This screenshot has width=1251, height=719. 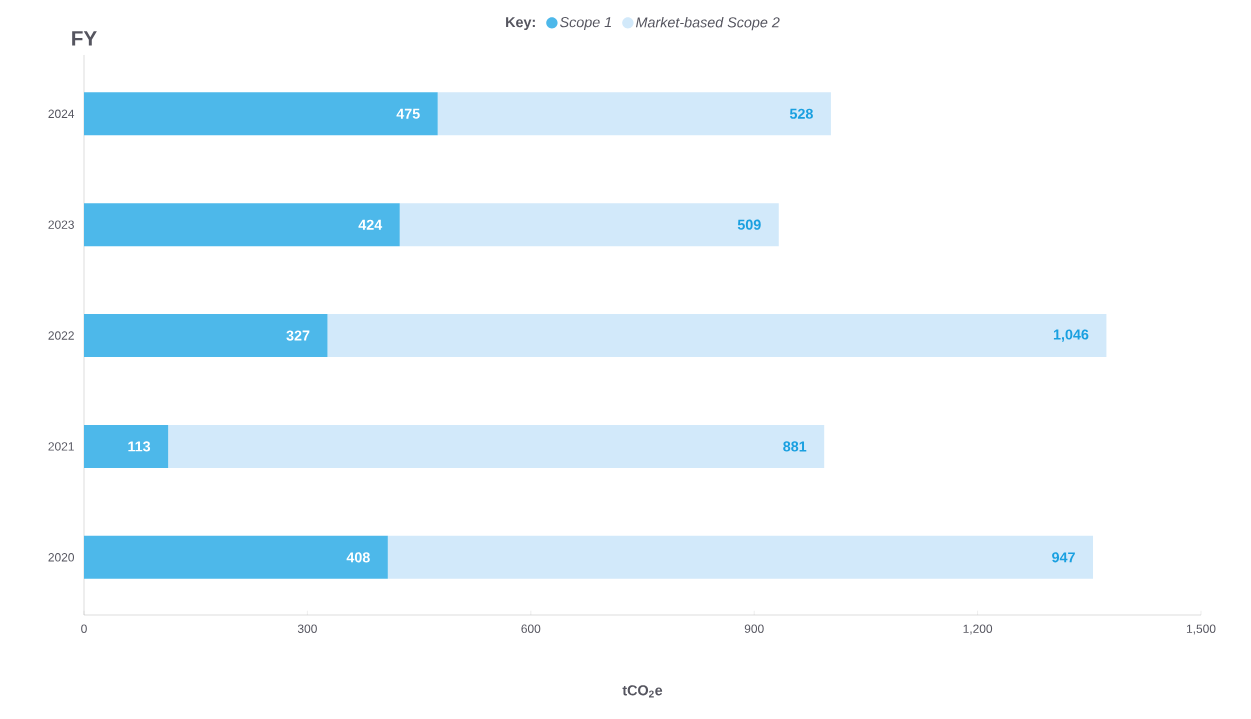 What do you see at coordinates (61, 557) in the screenshot?
I see `y-tick-label: 2020` at bounding box center [61, 557].